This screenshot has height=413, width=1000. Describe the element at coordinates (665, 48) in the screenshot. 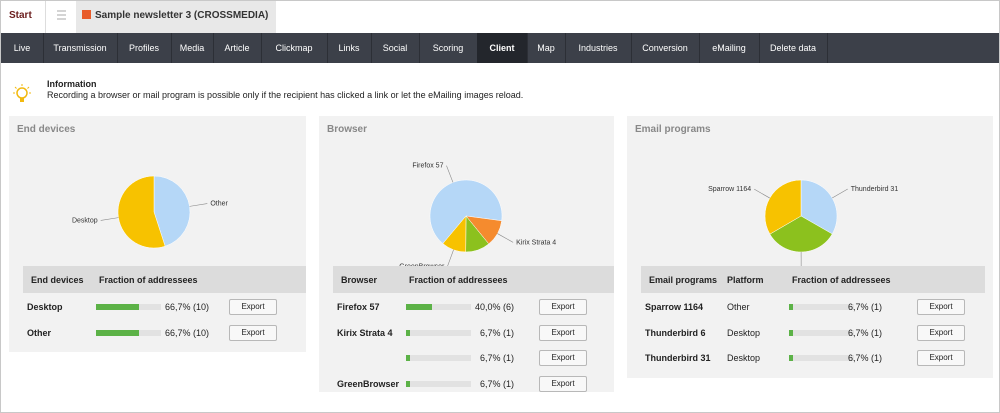

I see `nav-item: Conversion` at that location.